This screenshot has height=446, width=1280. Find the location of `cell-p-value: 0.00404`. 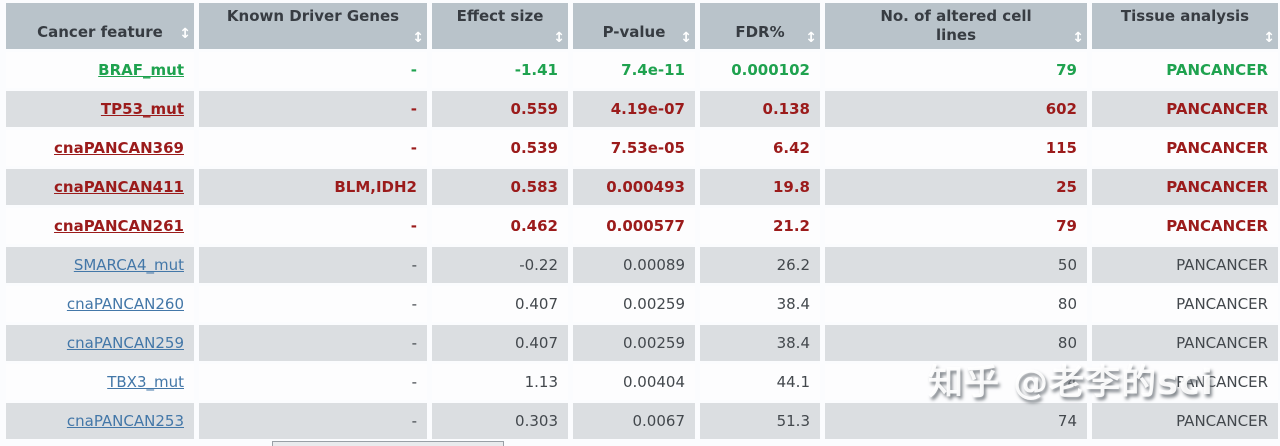

cell-p-value: 0.00404 is located at coordinates (634, 382).